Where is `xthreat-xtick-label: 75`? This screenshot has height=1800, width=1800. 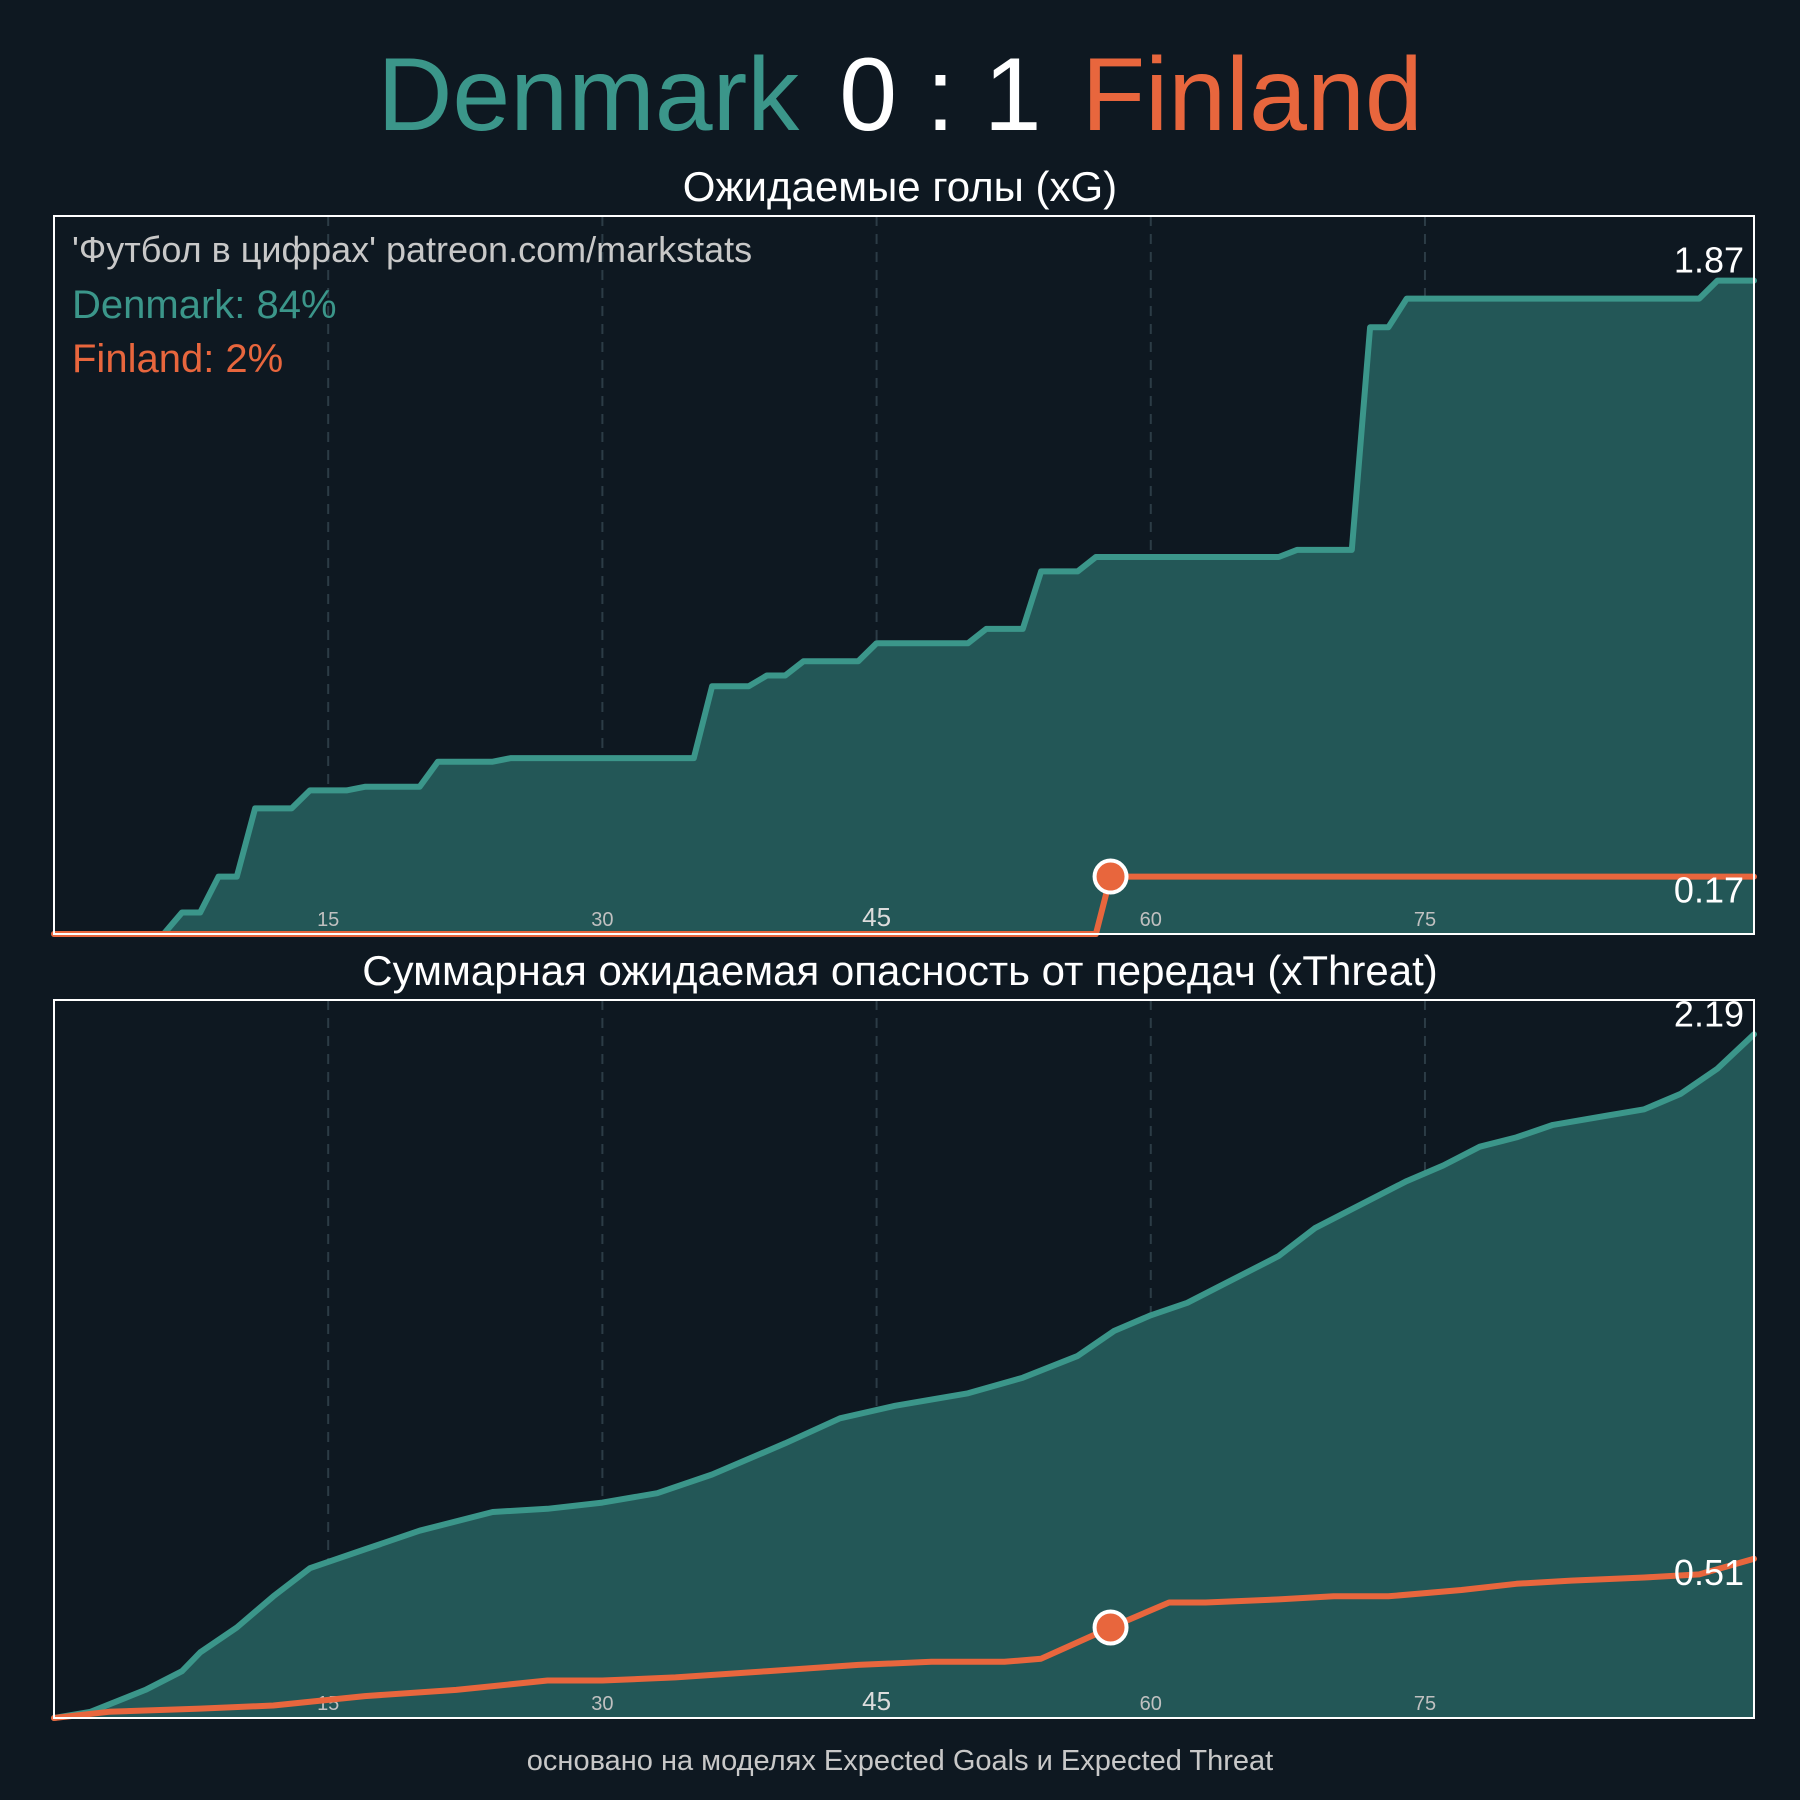
xthreat-xtick-label: 75 is located at coordinates (1425, 1704).